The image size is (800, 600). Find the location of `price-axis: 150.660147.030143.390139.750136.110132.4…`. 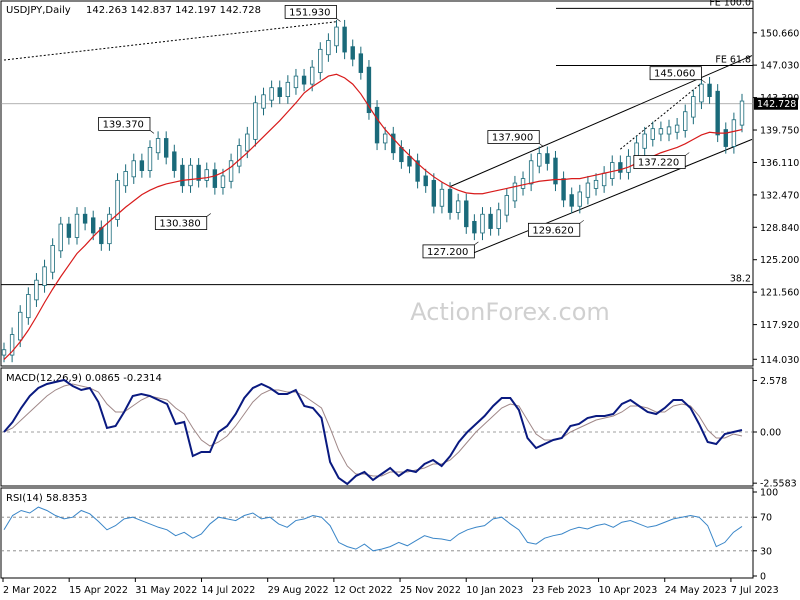

price-axis: 150.660147.030143.390139.750136.110132.4… is located at coordinates (776, 197).